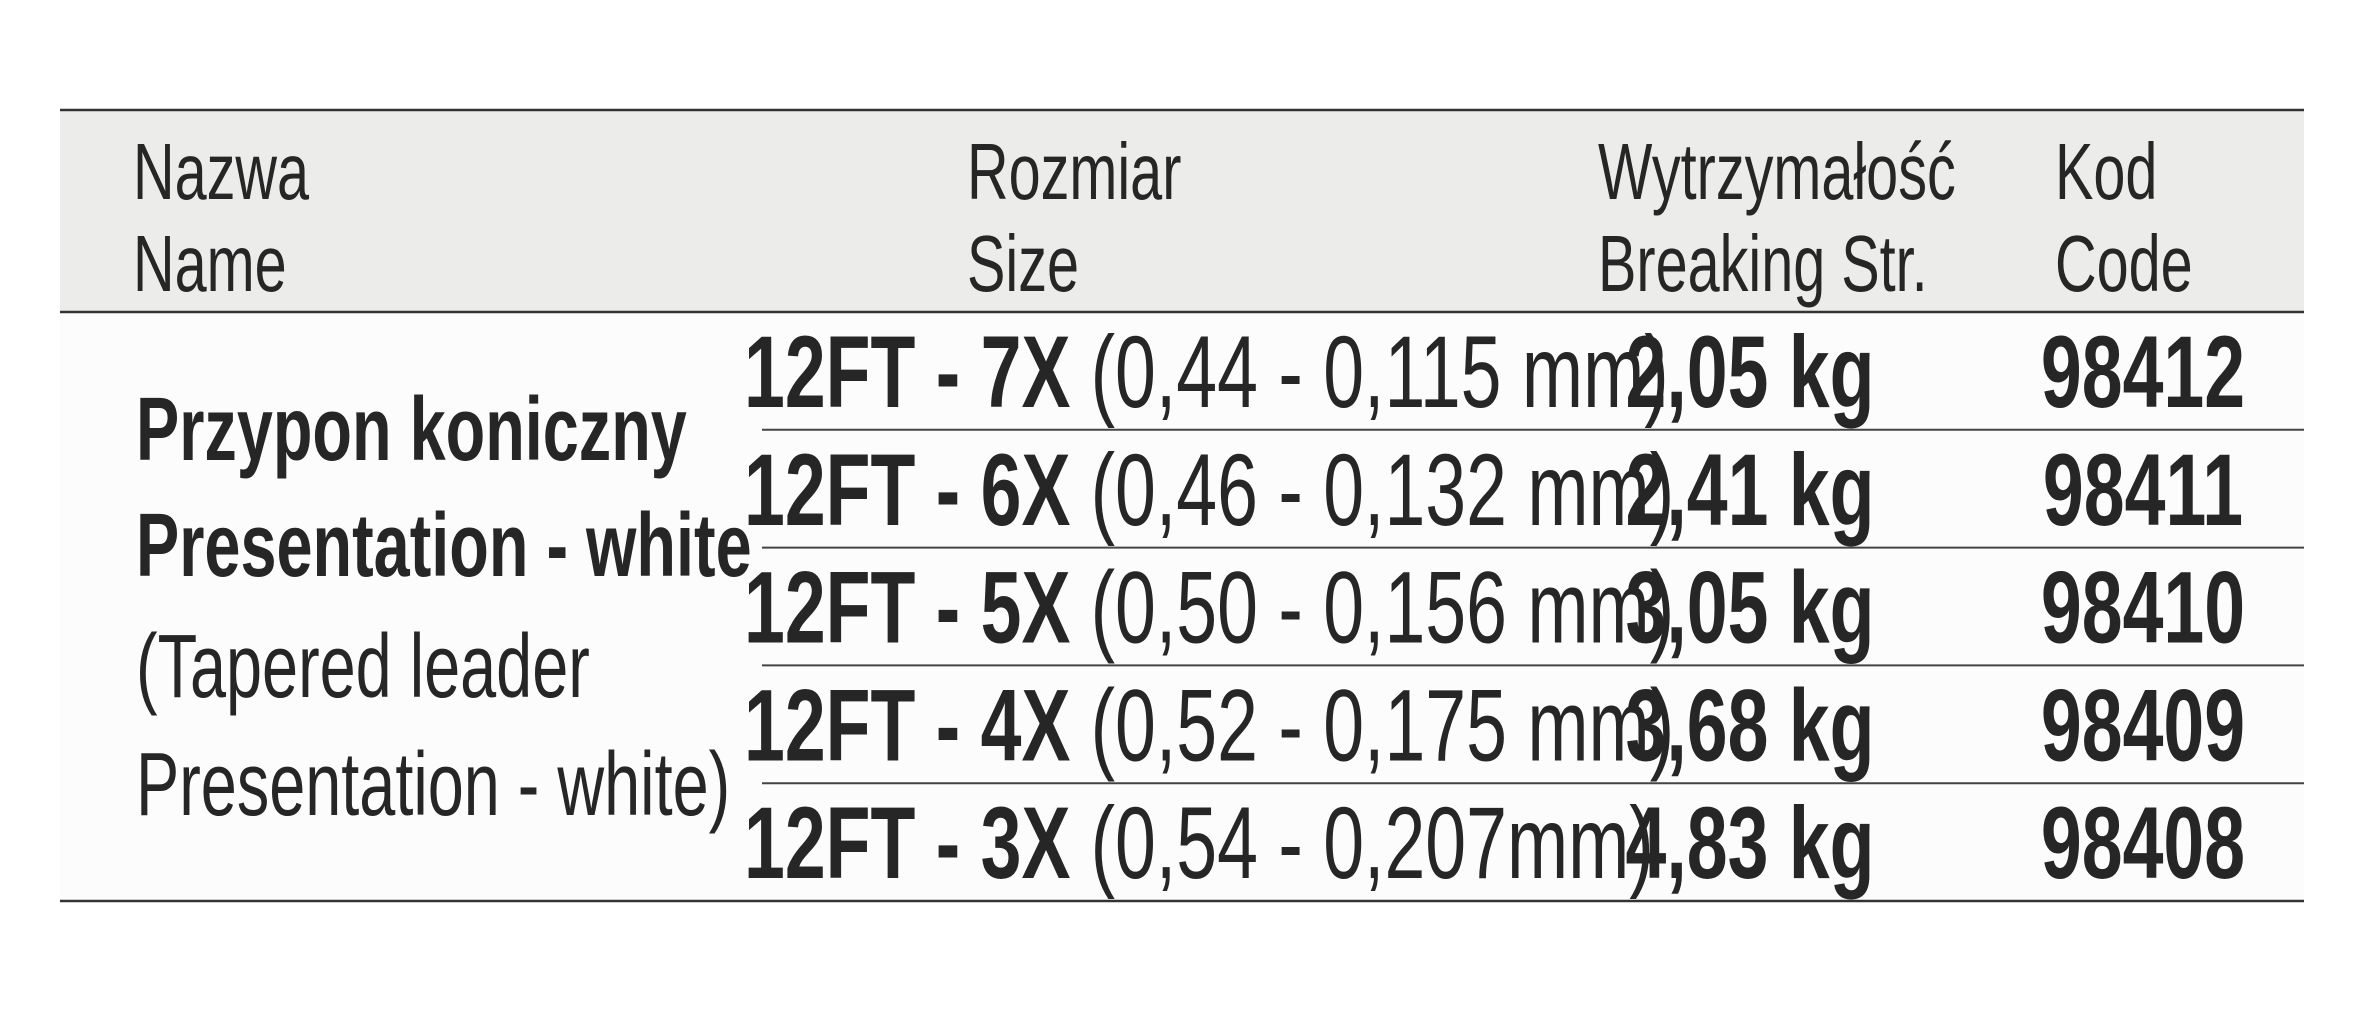  What do you see at coordinates (907, 490) in the screenshot?
I see `size-model: 12FT - 6X` at bounding box center [907, 490].